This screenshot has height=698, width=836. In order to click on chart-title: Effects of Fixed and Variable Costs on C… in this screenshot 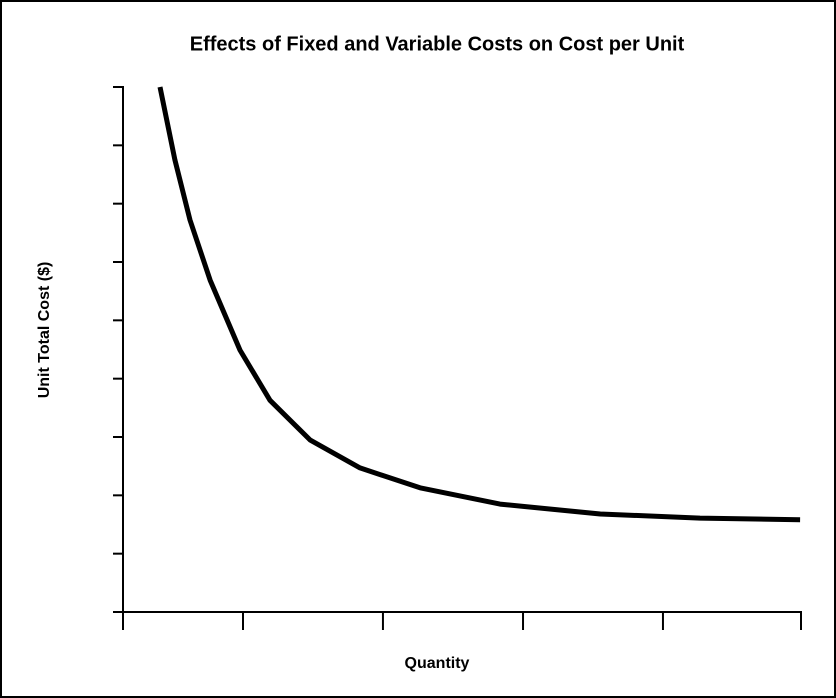, I will do `click(437, 44)`.